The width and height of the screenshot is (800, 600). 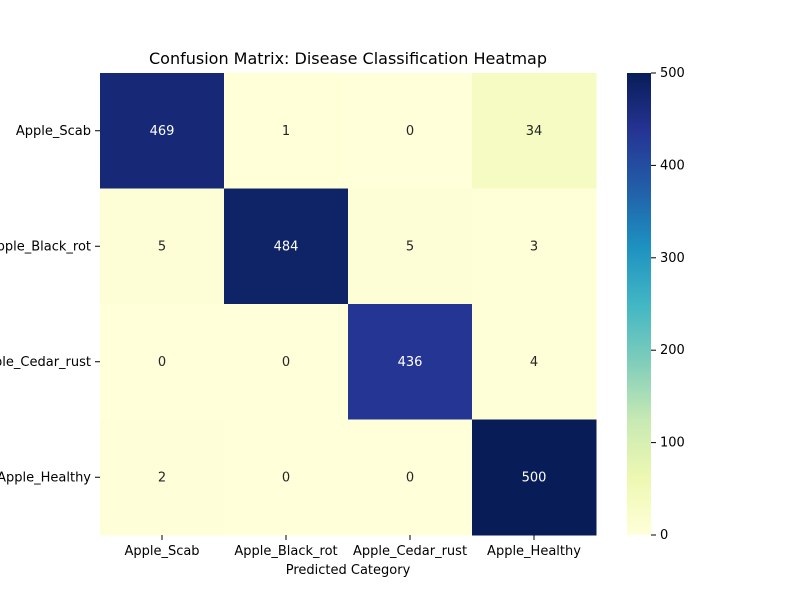 I want to click on cell-value-label: 4, so click(x=534, y=362).